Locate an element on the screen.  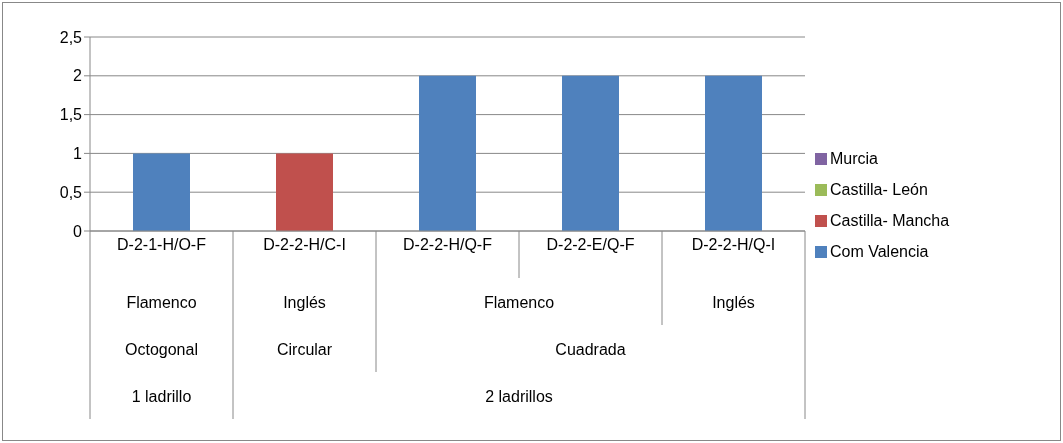
text: Circular is located at coordinates (304, 349).